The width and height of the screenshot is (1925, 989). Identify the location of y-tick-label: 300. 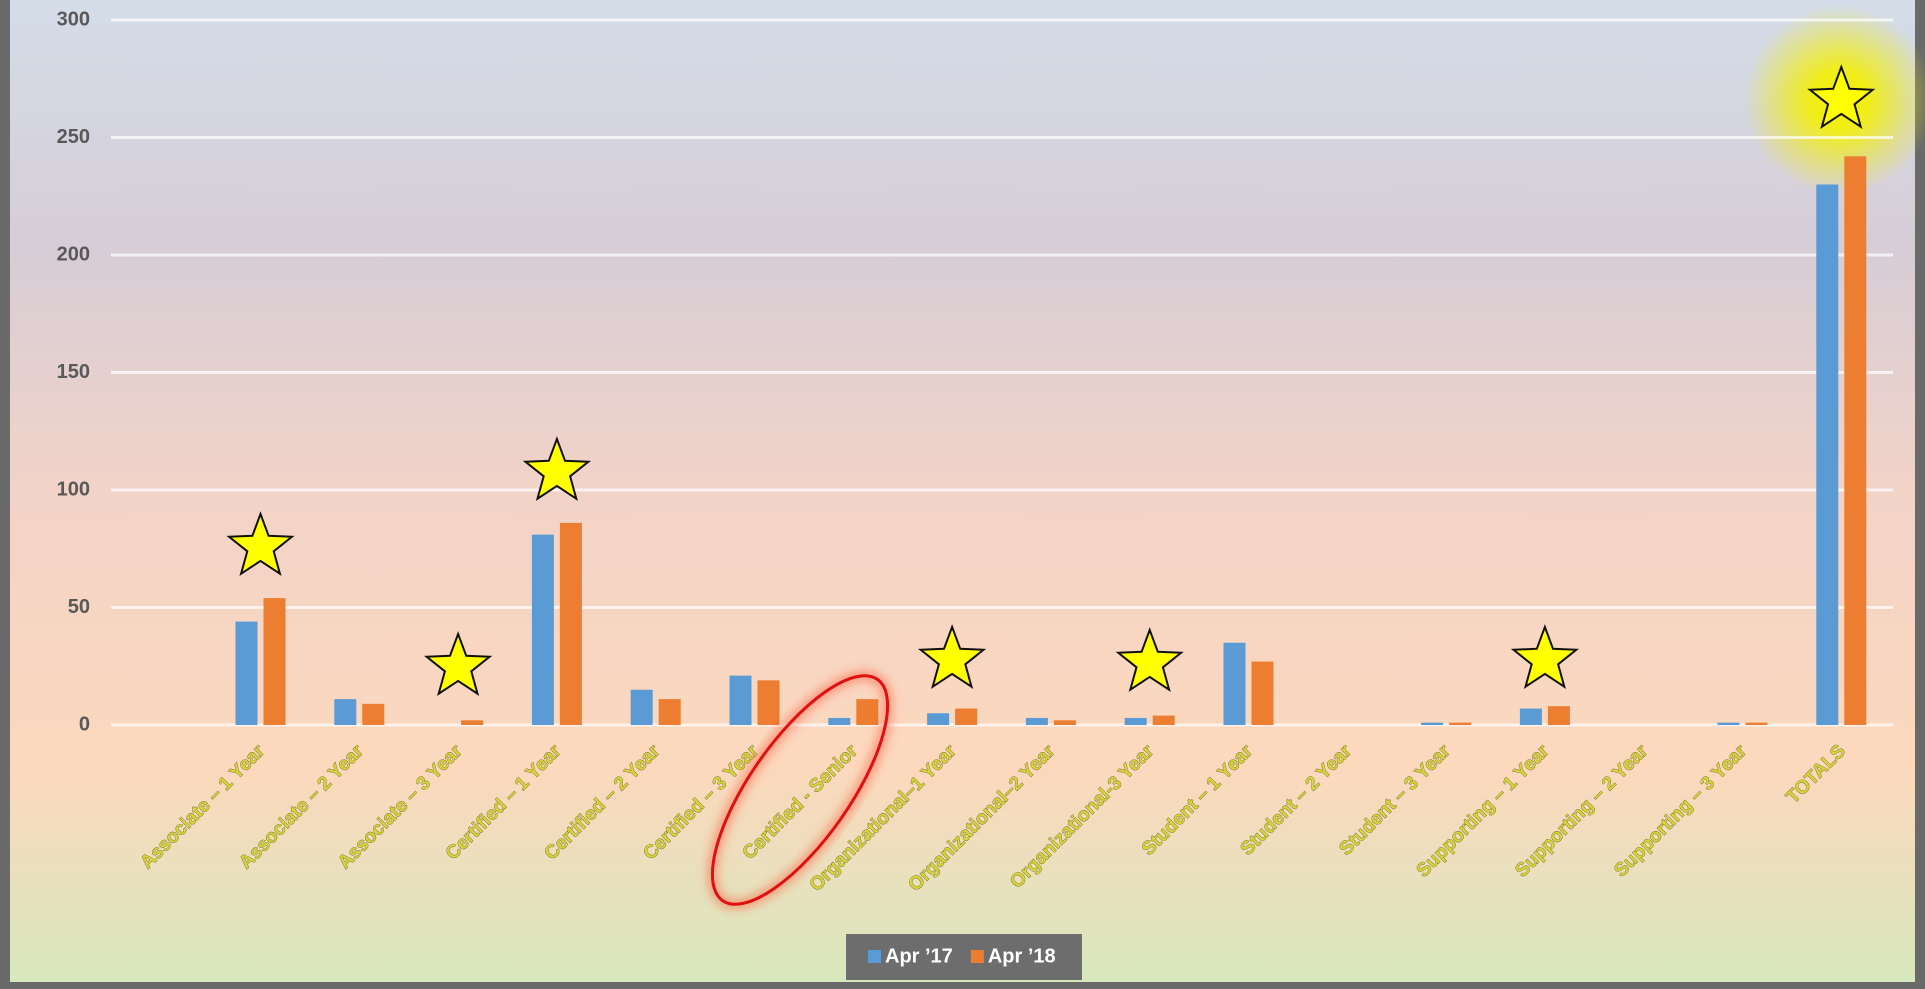
(73, 19).